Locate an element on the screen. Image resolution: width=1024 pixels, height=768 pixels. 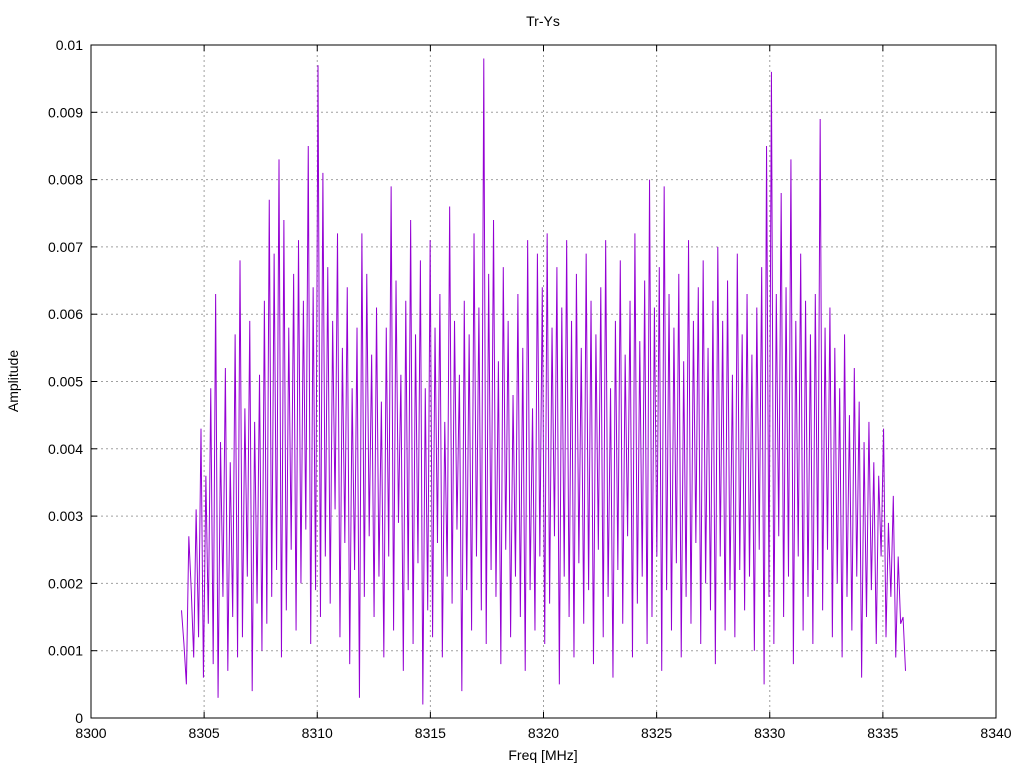
x-tick-labels: 8300 8305 8310 8315 8320 8325 8330 8335 8340 is located at coordinates (543, 733).